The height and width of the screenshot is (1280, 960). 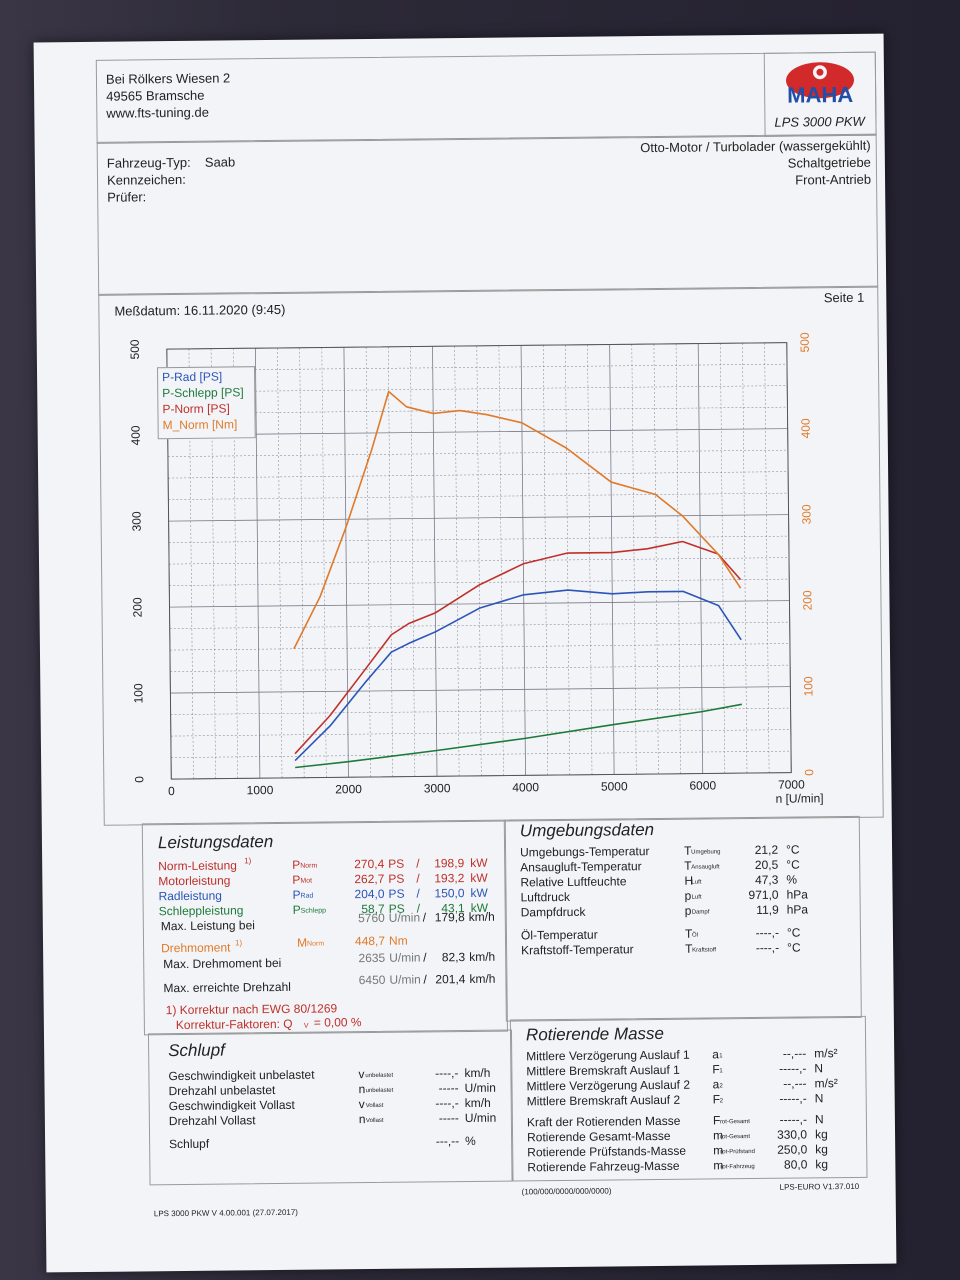 I want to click on umgebung-row-subscript: Öl, so click(x=695, y=935).